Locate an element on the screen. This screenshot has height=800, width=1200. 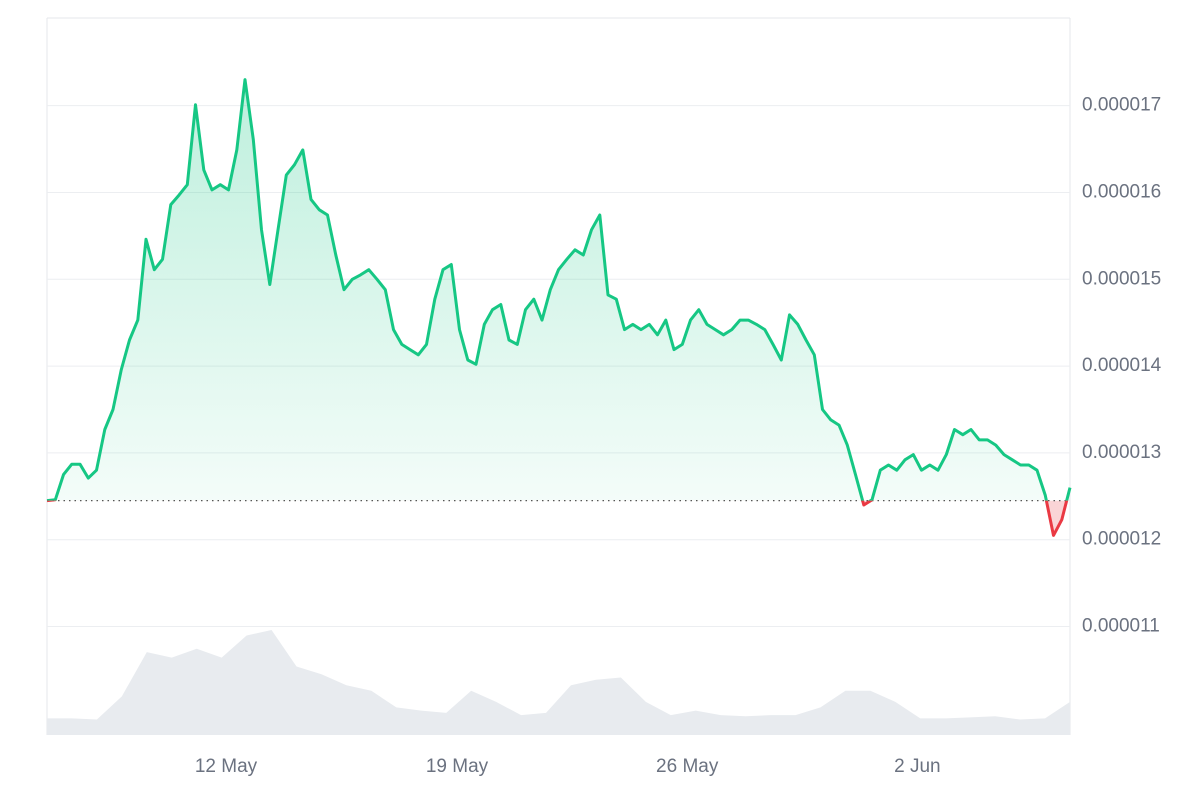
x-tick-label: 12 May is located at coordinates (226, 766).